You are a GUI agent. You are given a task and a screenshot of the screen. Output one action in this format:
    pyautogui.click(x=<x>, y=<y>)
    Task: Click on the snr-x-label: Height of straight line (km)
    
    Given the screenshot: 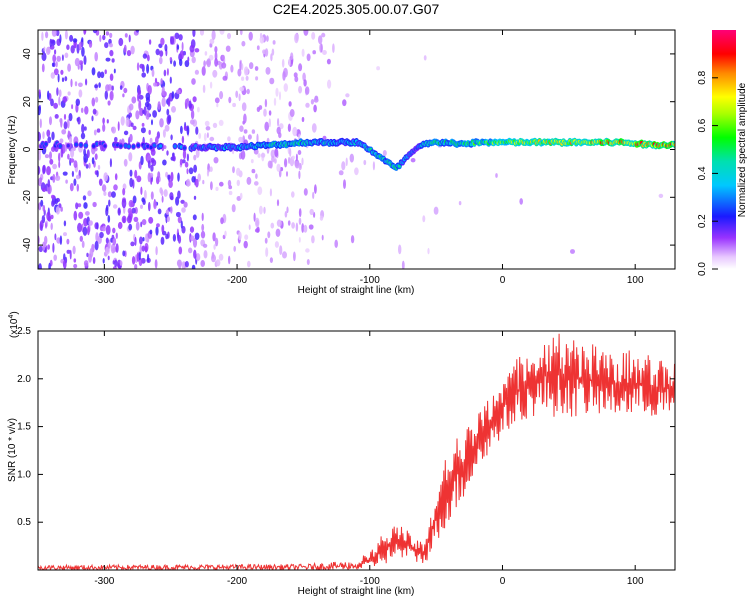 What is the action you would take?
    pyautogui.click(x=356, y=591)
    